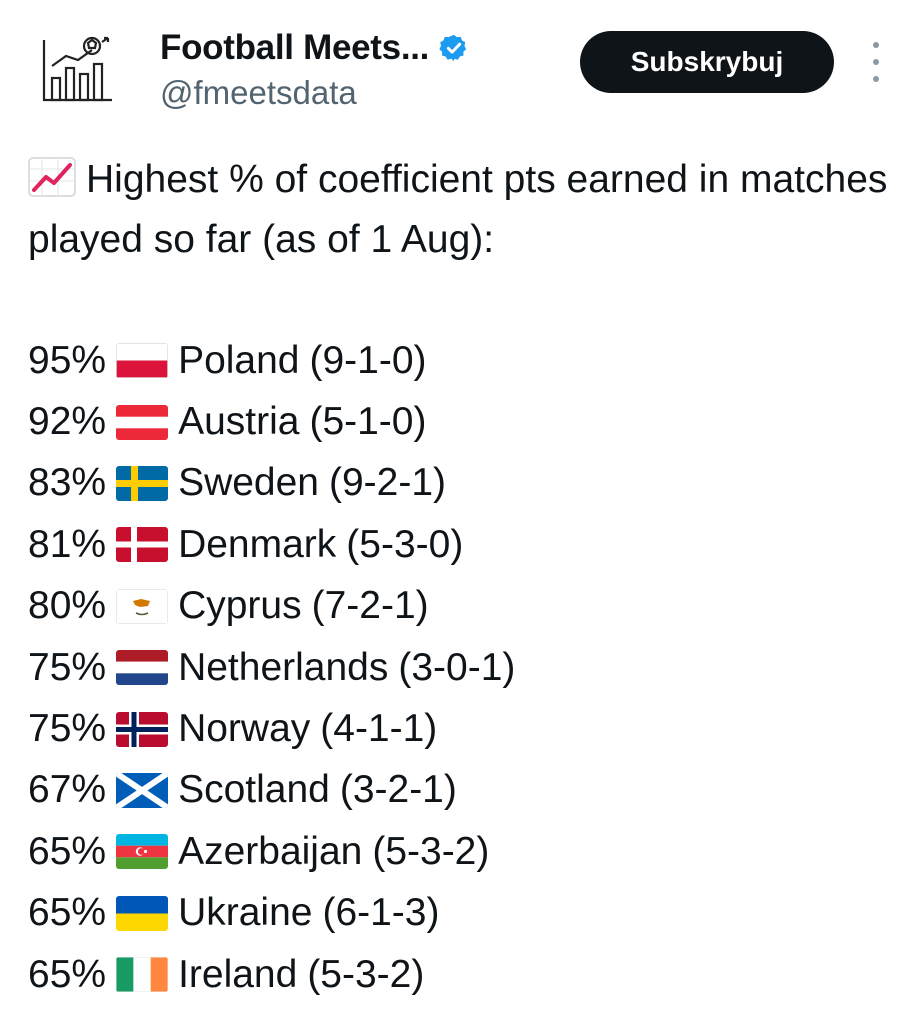  I want to click on match-record: (4-1-1), so click(379, 729).